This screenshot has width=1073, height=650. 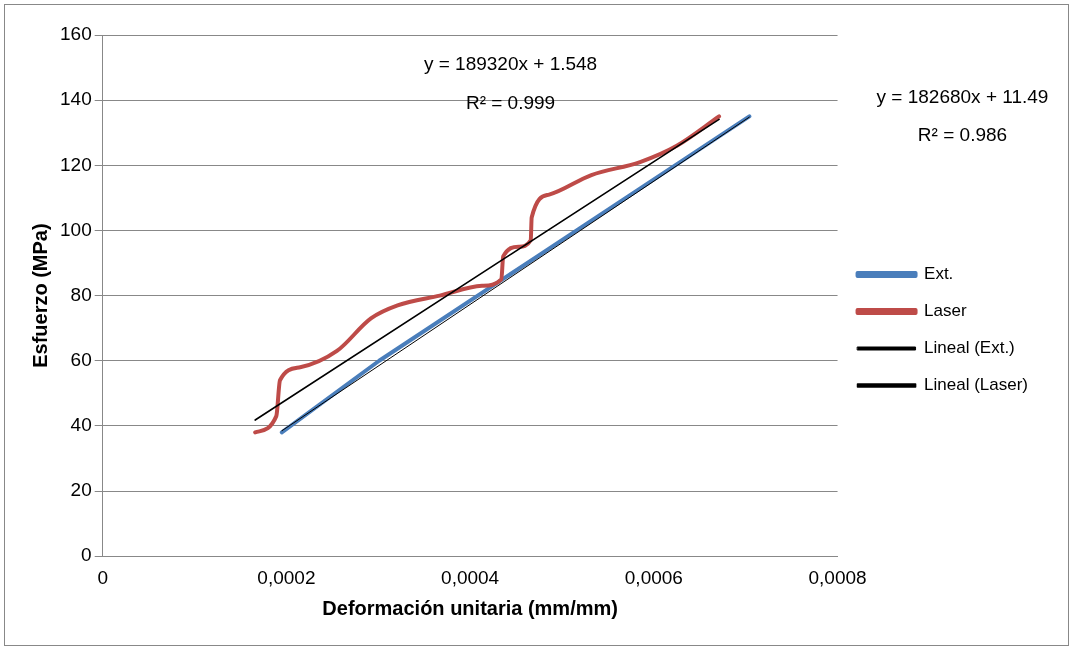 I want to click on y-axis-title: Esfuerzo (MPa), so click(x=39, y=295).